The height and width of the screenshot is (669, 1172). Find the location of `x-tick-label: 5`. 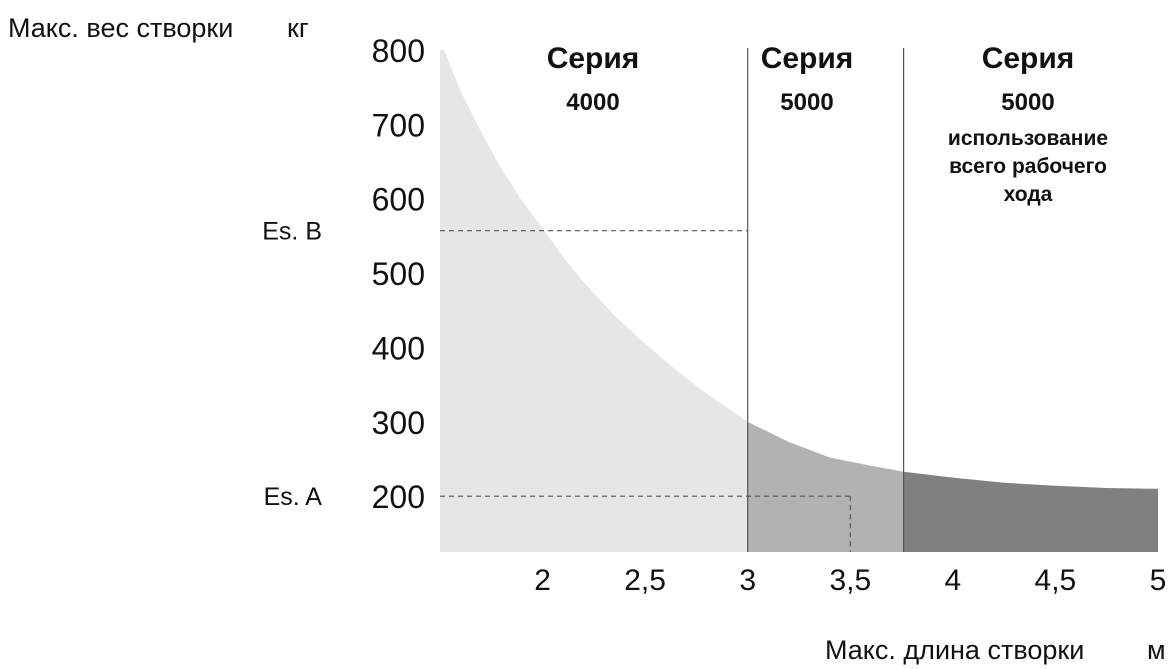

x-tick-label: 5 is located at coordinates (1158, 580).